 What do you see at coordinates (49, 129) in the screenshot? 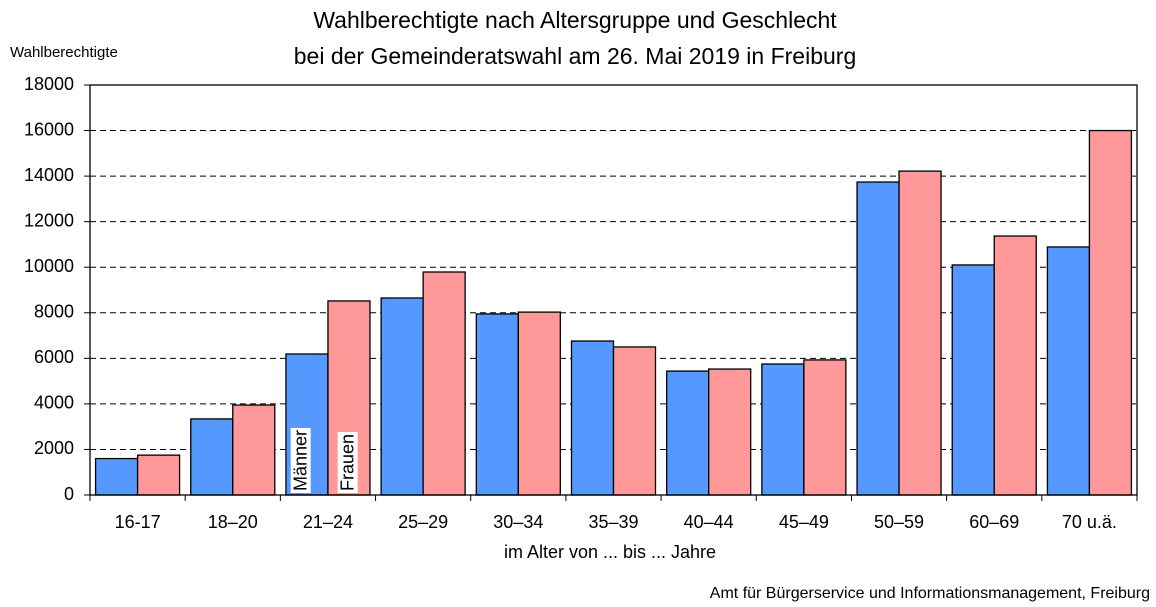
I see `y-tick-label: 16000` at bounding box center [49, 129].